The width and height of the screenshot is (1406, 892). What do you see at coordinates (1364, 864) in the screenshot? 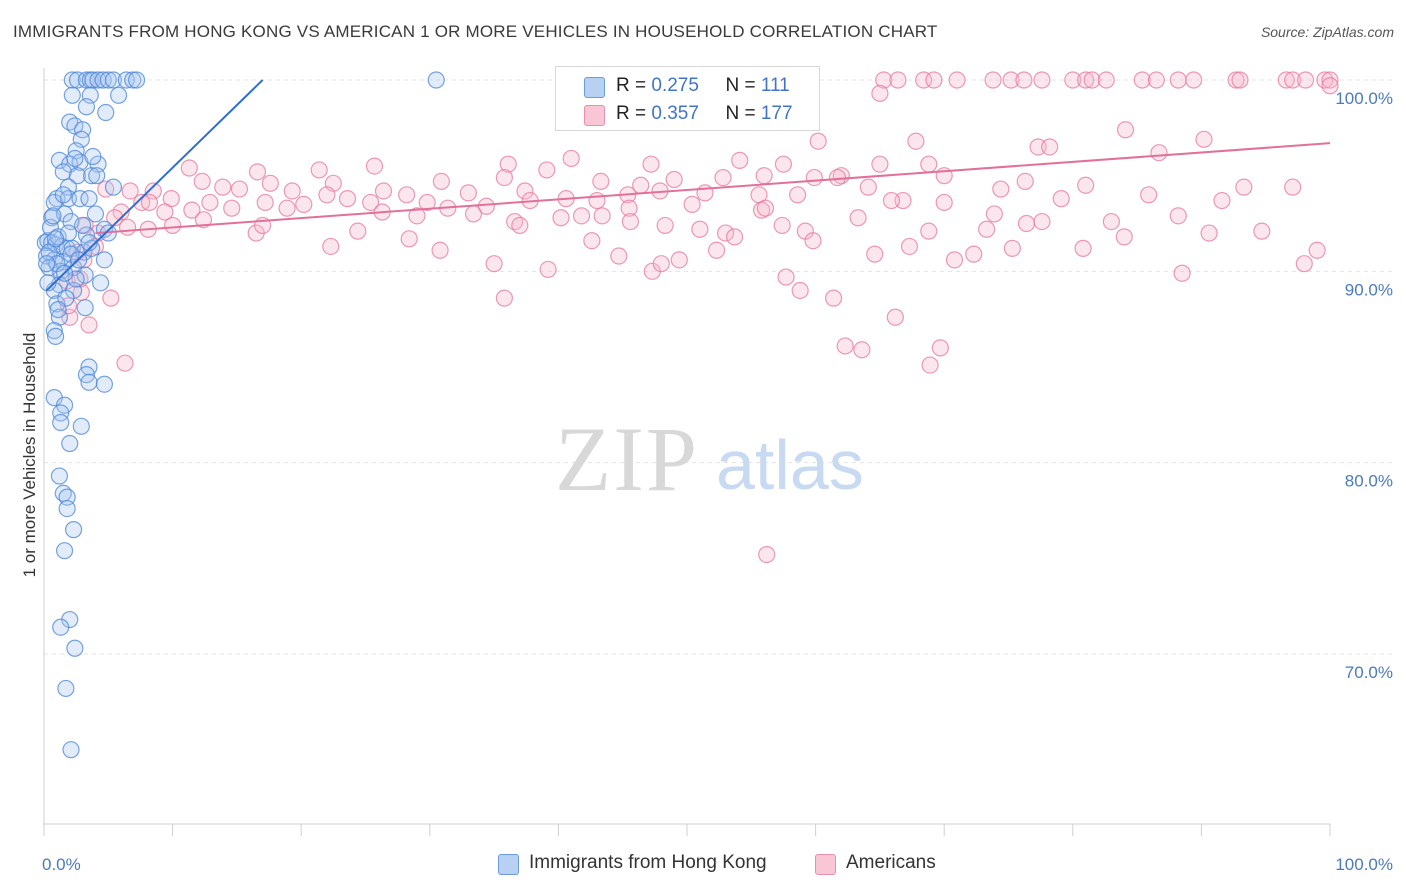
I see `x-tick-label: 100.0%` at bounding box center [1364, 864].